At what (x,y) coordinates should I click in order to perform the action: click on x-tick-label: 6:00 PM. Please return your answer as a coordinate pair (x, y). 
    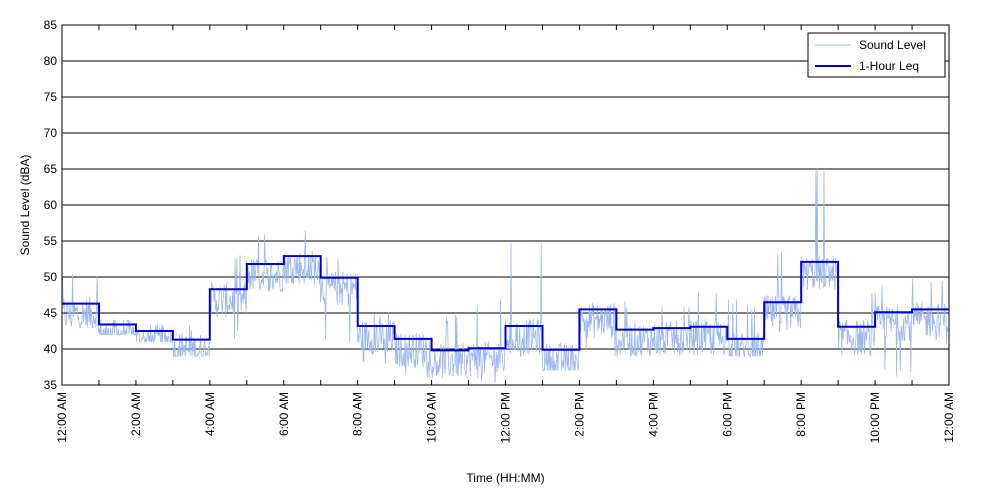
    Looking at the image, I should click on (727, 414).